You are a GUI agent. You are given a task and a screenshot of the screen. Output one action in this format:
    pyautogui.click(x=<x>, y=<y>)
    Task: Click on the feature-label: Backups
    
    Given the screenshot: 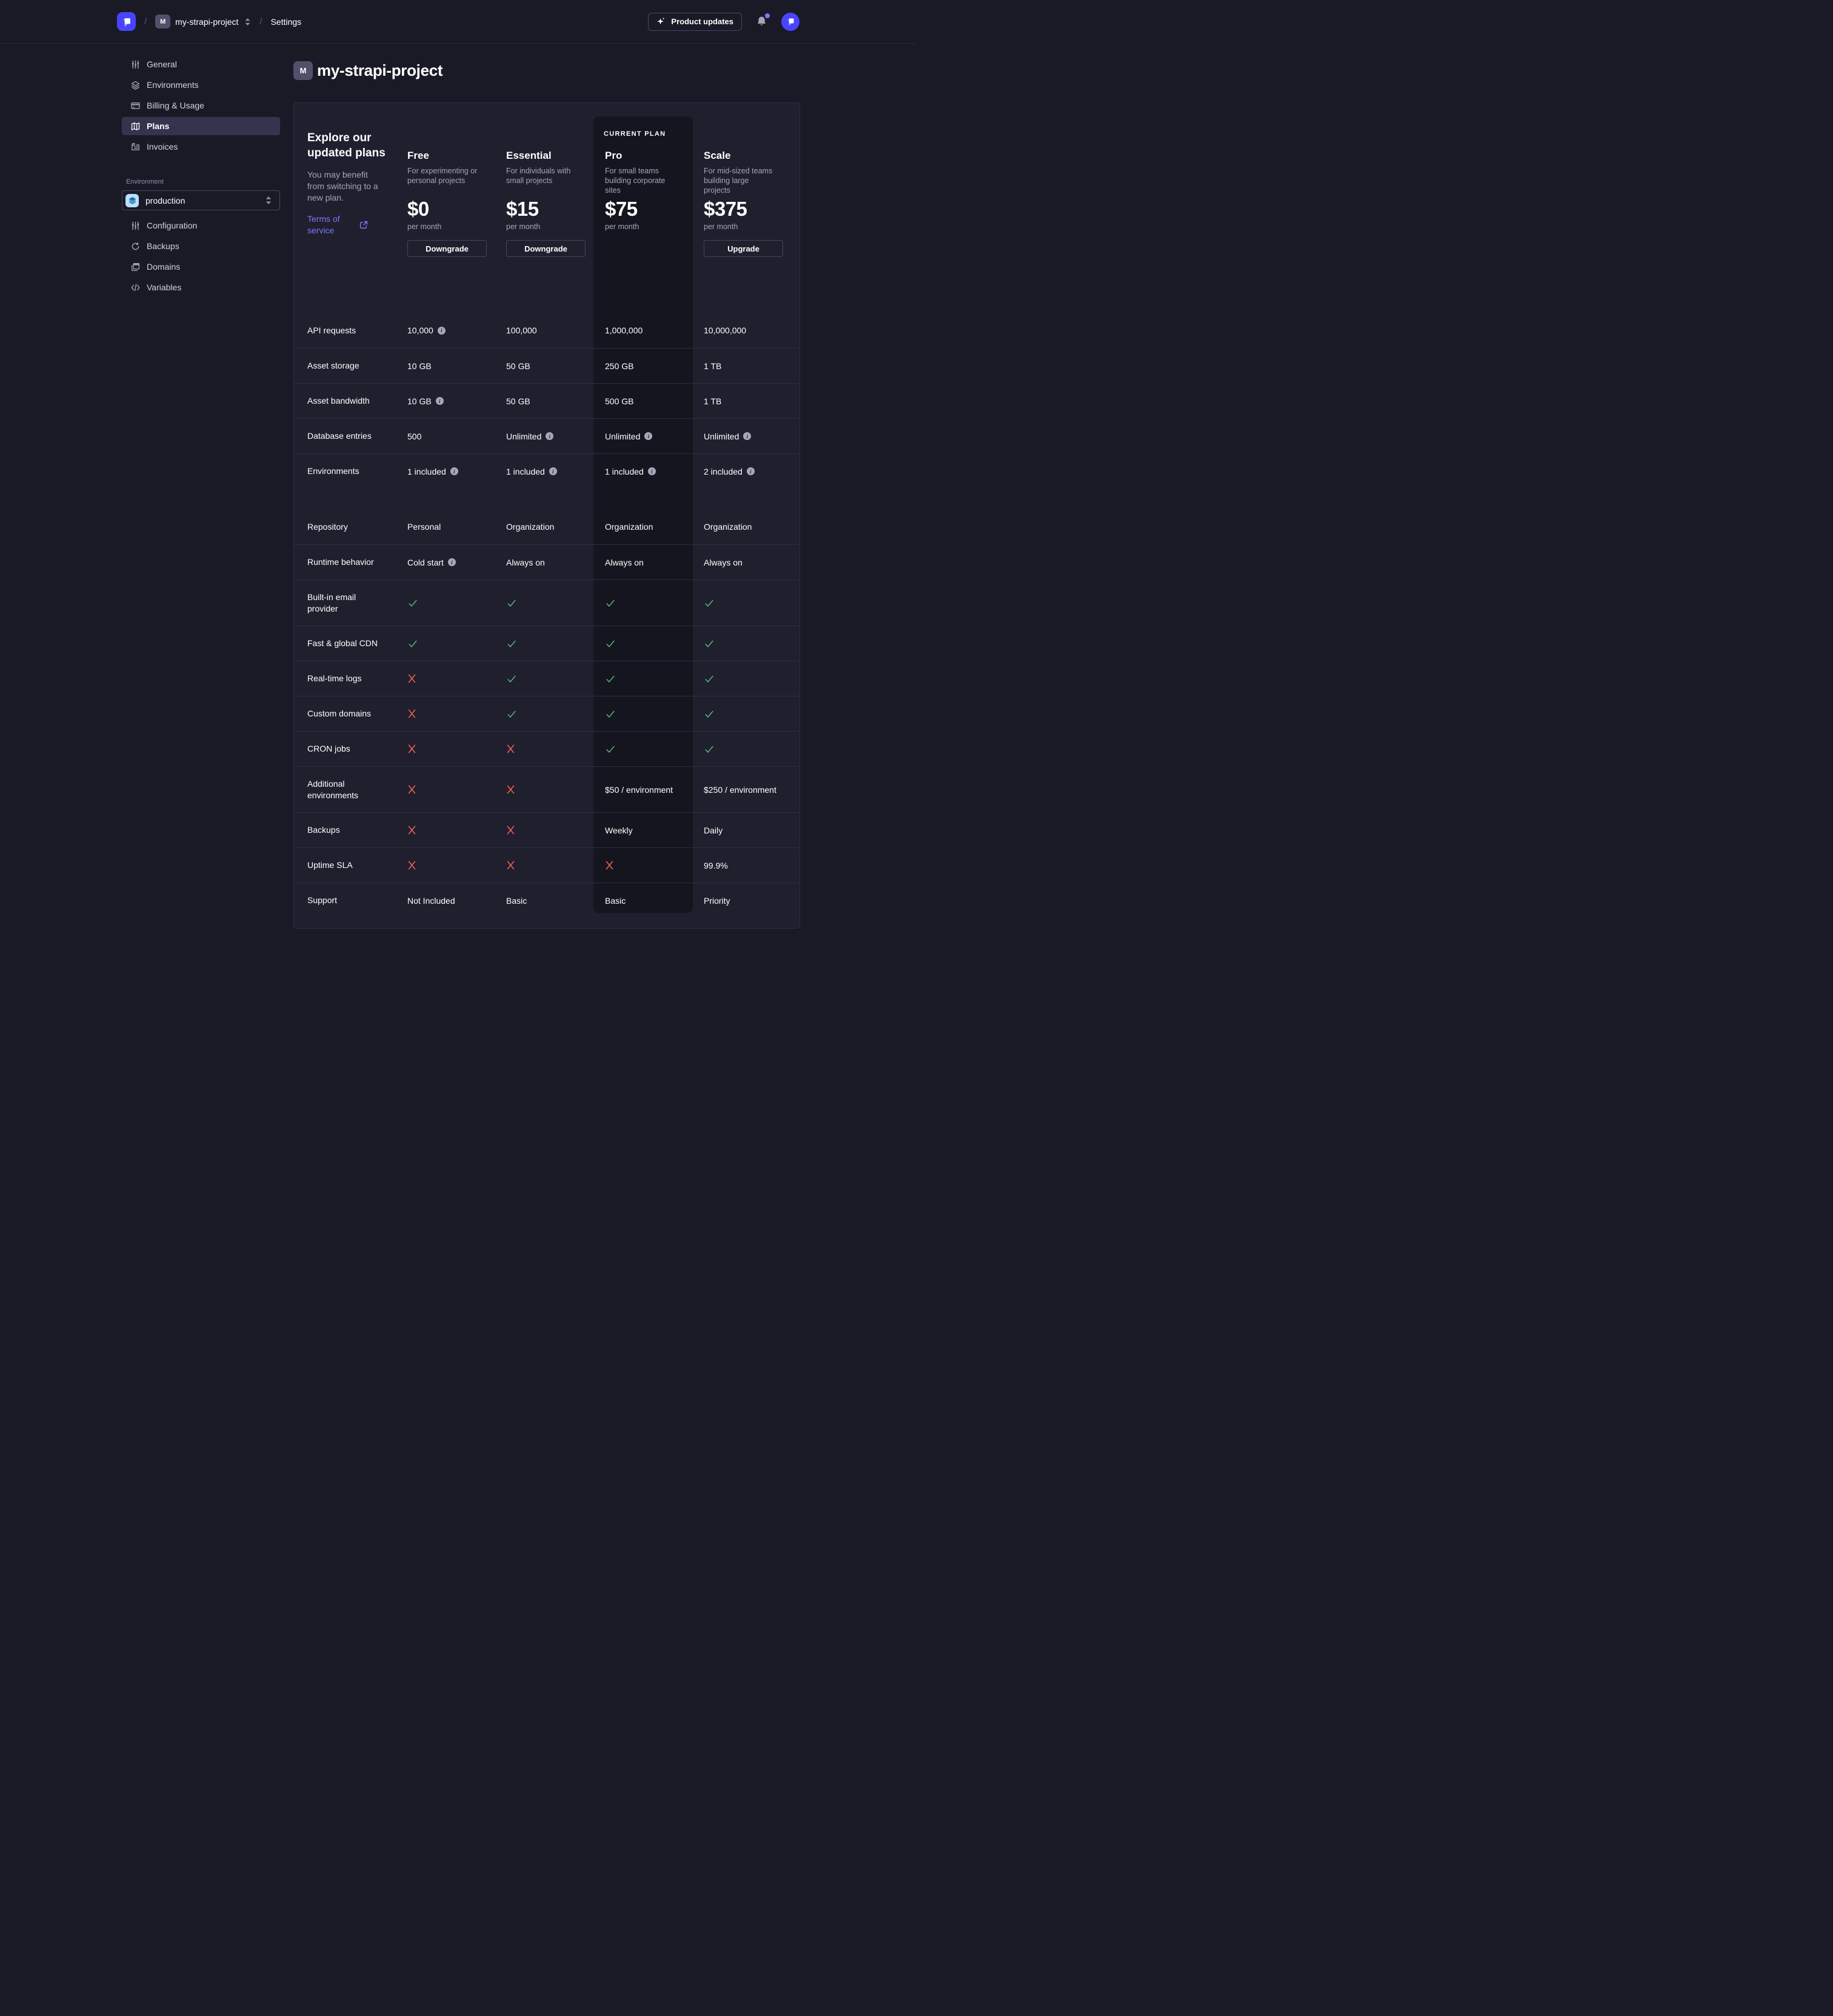 What is the action you would take?
    pyautogui.click(x=323, y=830)
    